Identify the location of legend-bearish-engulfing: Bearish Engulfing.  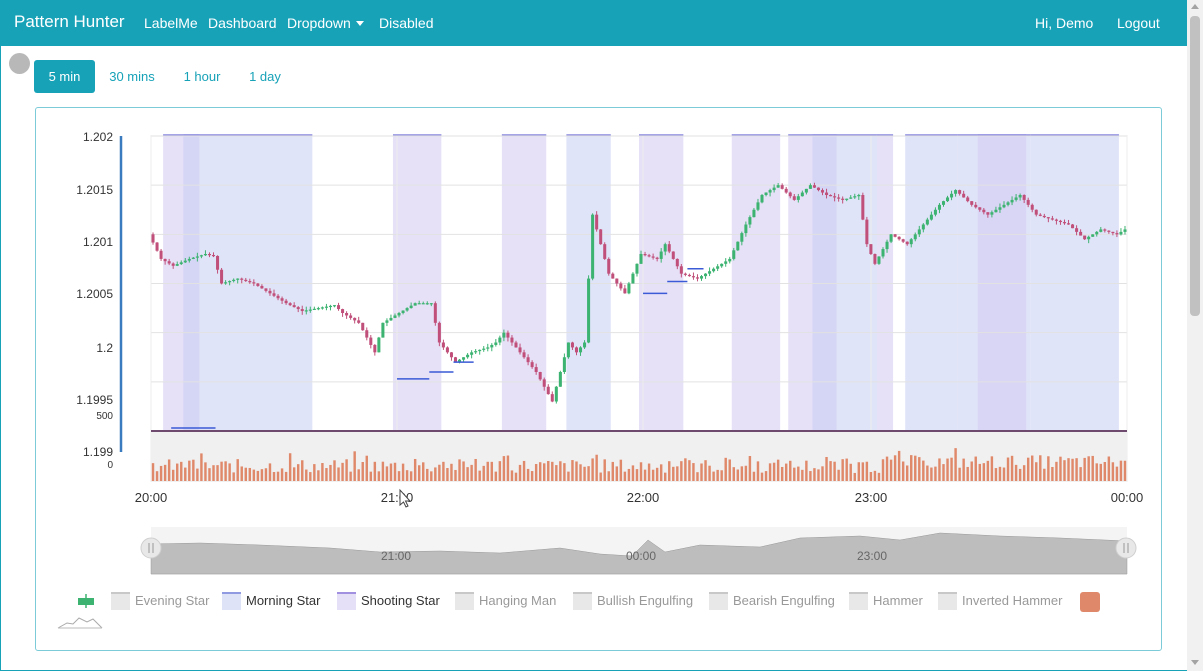
(772, 601).